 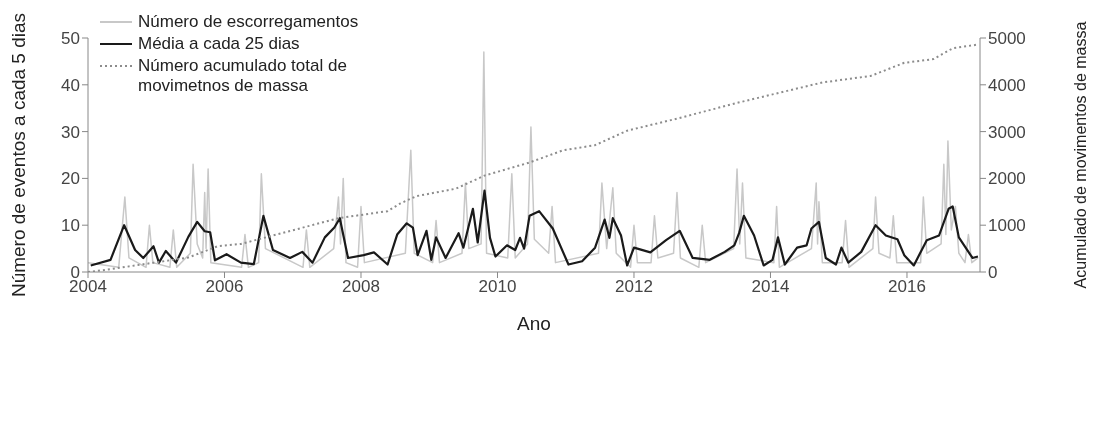 I want to click on x-tick-label: 2014, so click(x=770, y=287).